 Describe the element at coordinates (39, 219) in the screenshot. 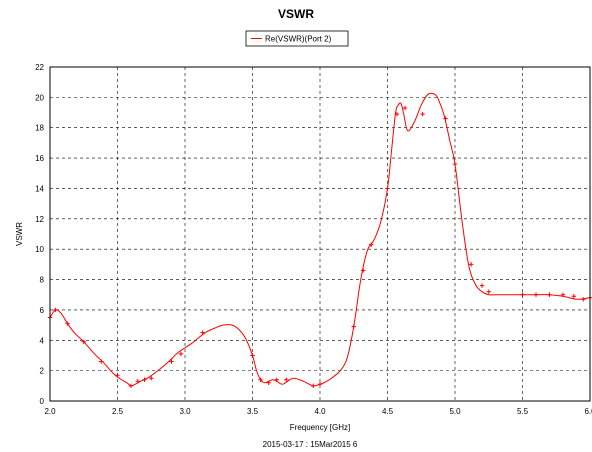

I see `y-tick-label: 12` at that location.